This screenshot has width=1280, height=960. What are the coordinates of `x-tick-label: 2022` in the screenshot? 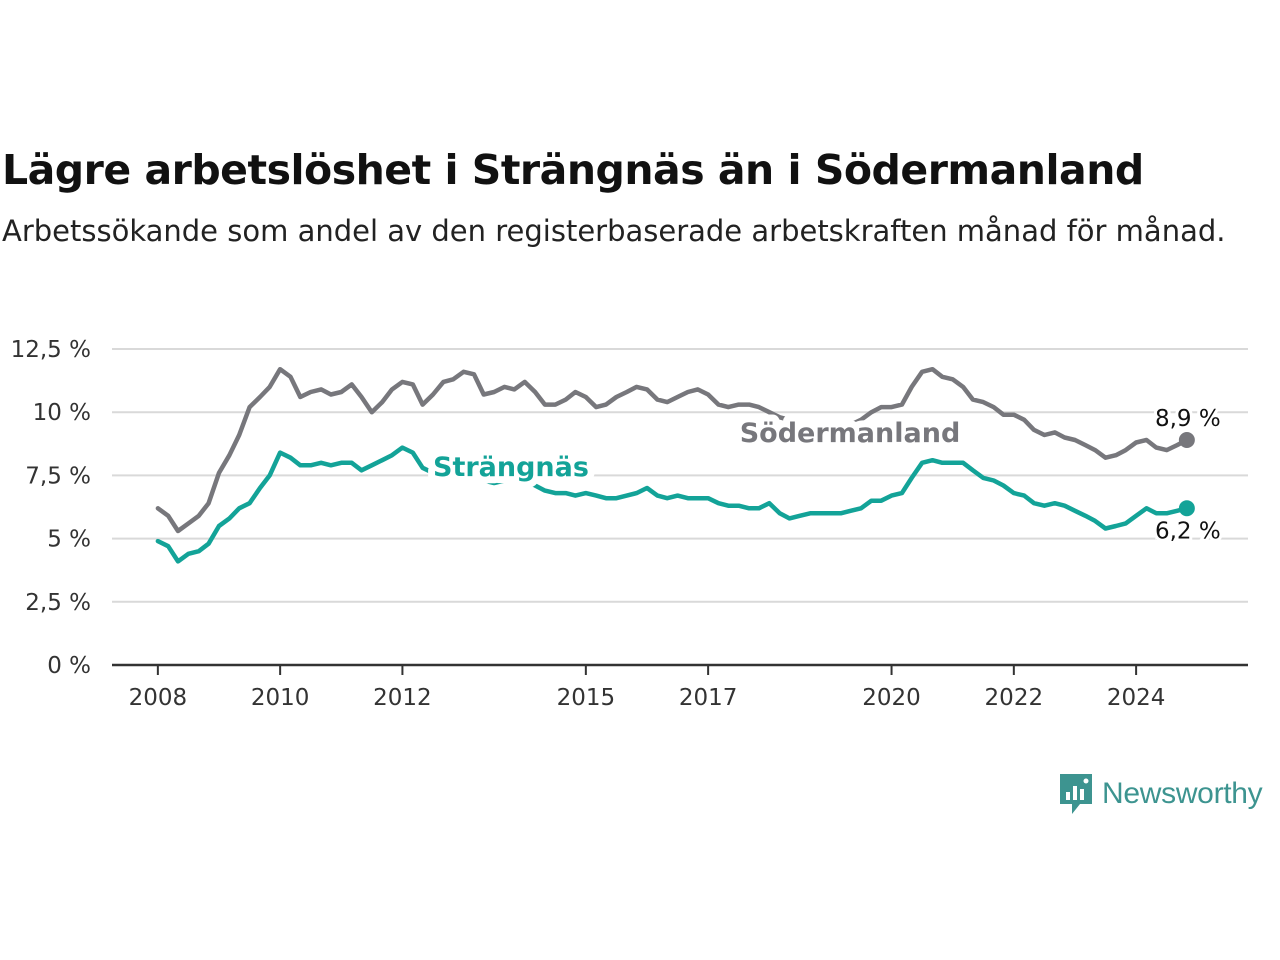 It's located at (1014, 698).